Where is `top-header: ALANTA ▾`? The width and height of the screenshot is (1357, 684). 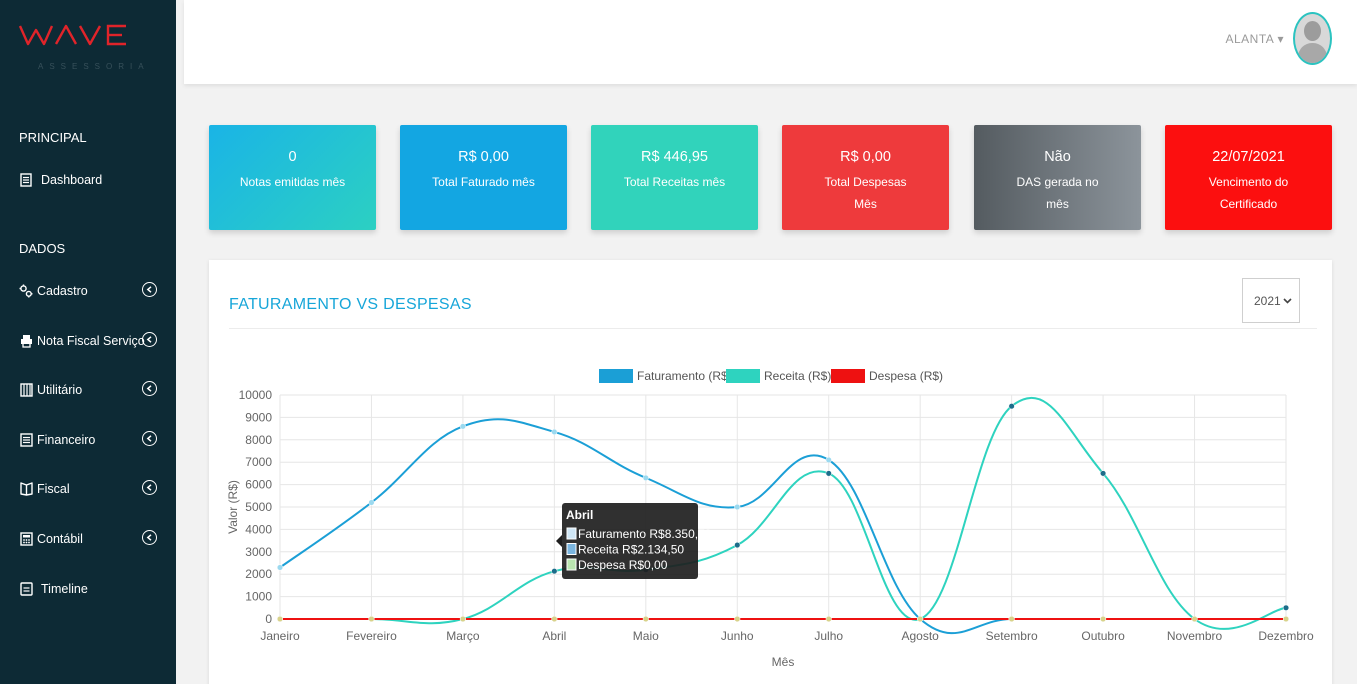
top-header: ALANTA ▾ is located at coordinates (770, 42).